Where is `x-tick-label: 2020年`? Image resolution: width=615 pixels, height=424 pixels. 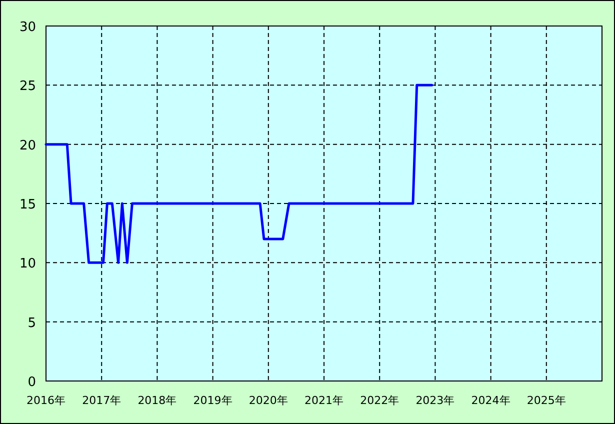
x-tick-label: 2020年 is located at coordinates (268, 400).